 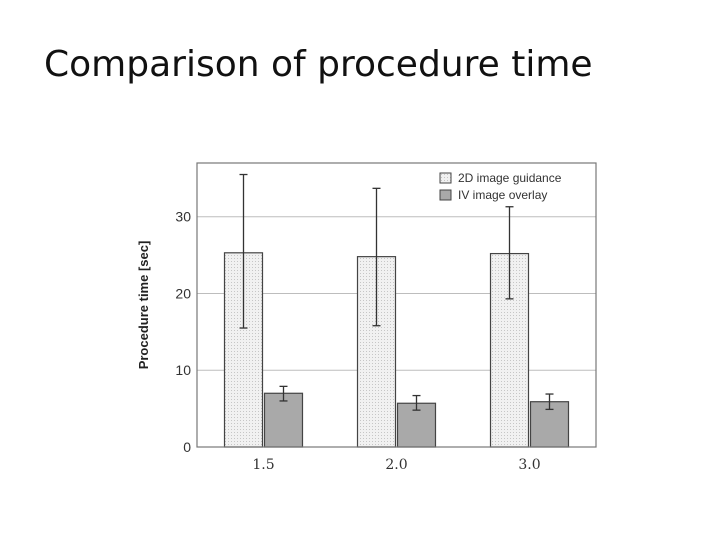 What do you see at coordinates (318, 64) in the screenshot?
I see `slide-title: Comparison of procedure time` at bounding box center [318, 64].